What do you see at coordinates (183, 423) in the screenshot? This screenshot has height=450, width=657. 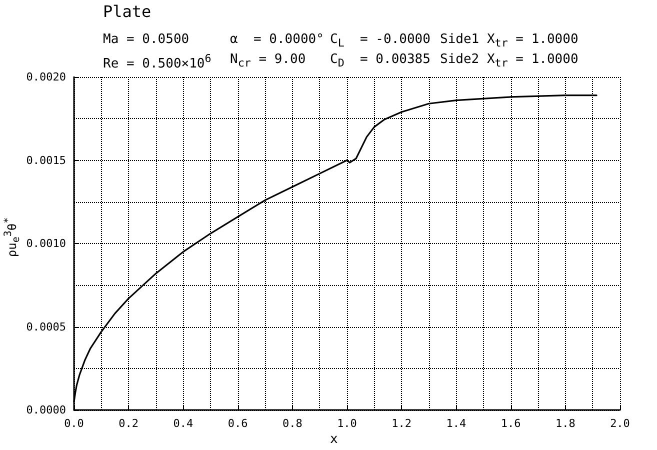 I see `x-tick-label: 0.4` at bounding box center [183, 423].